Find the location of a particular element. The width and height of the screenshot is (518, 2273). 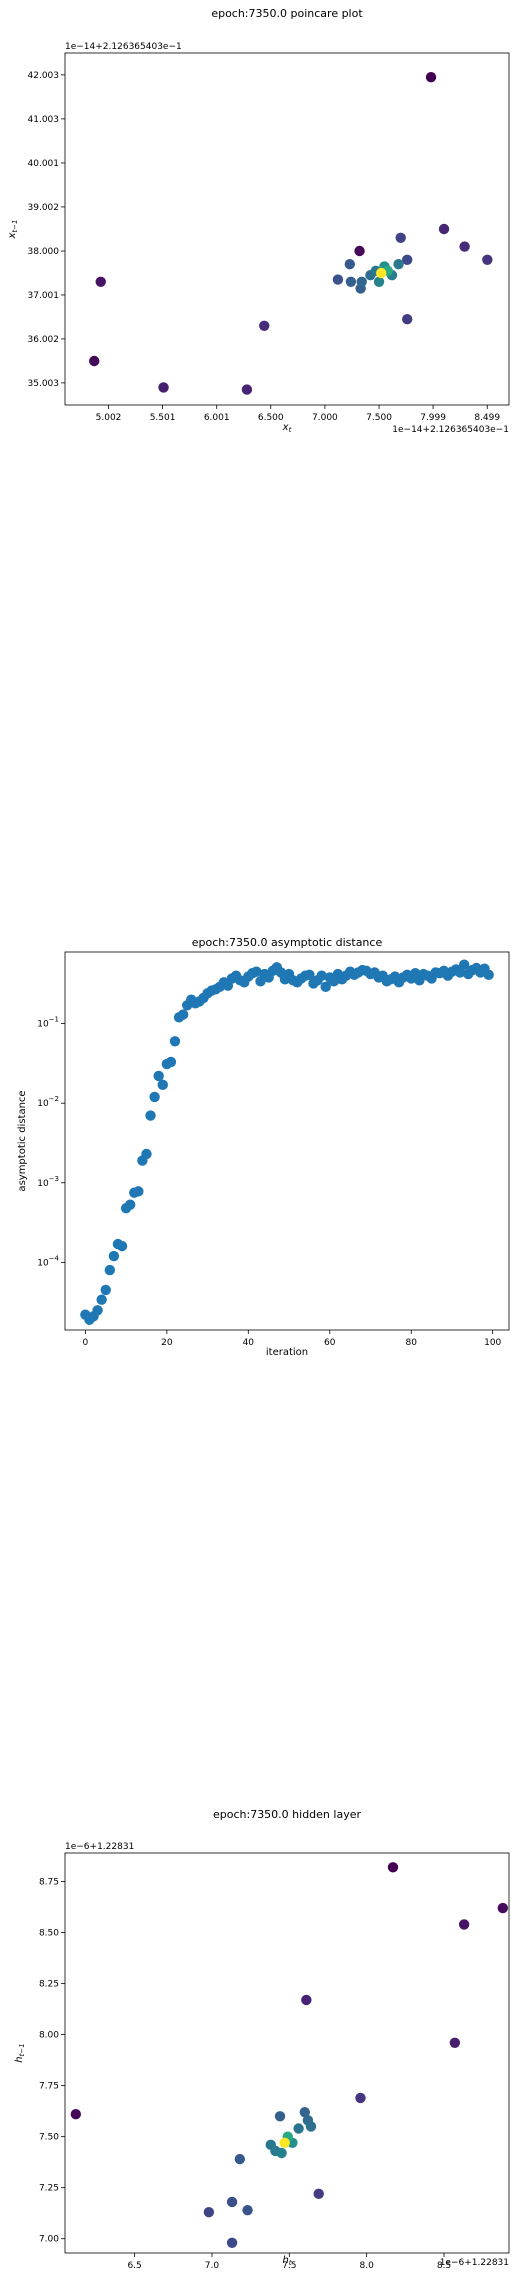

x-tick-label: 7.999 is located at coordinates (433, 418).